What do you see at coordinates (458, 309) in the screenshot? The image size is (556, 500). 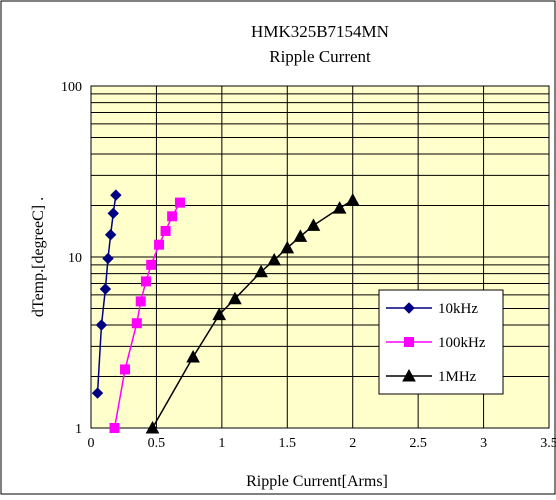 I see `legend-label: 10kHz` at bounding box center [458, 309].